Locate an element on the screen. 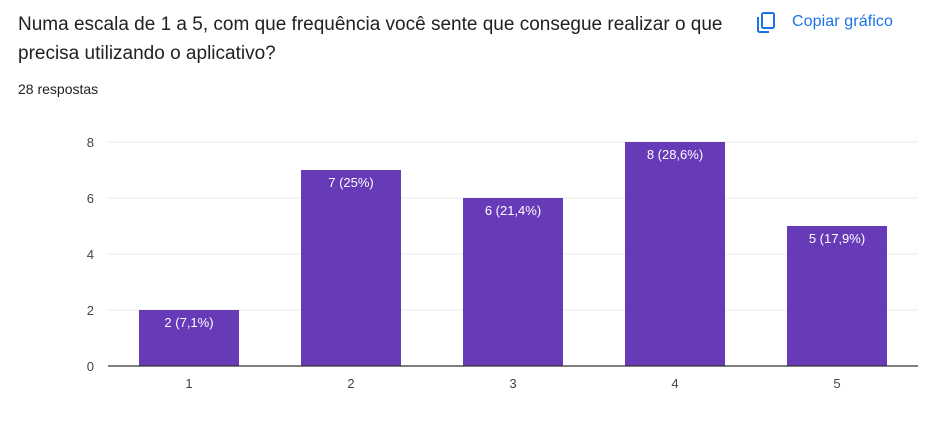 The width and height of the screenshot is (934, 447). bar-value-label: 7 (25%) is located at coordinates (351, 182).